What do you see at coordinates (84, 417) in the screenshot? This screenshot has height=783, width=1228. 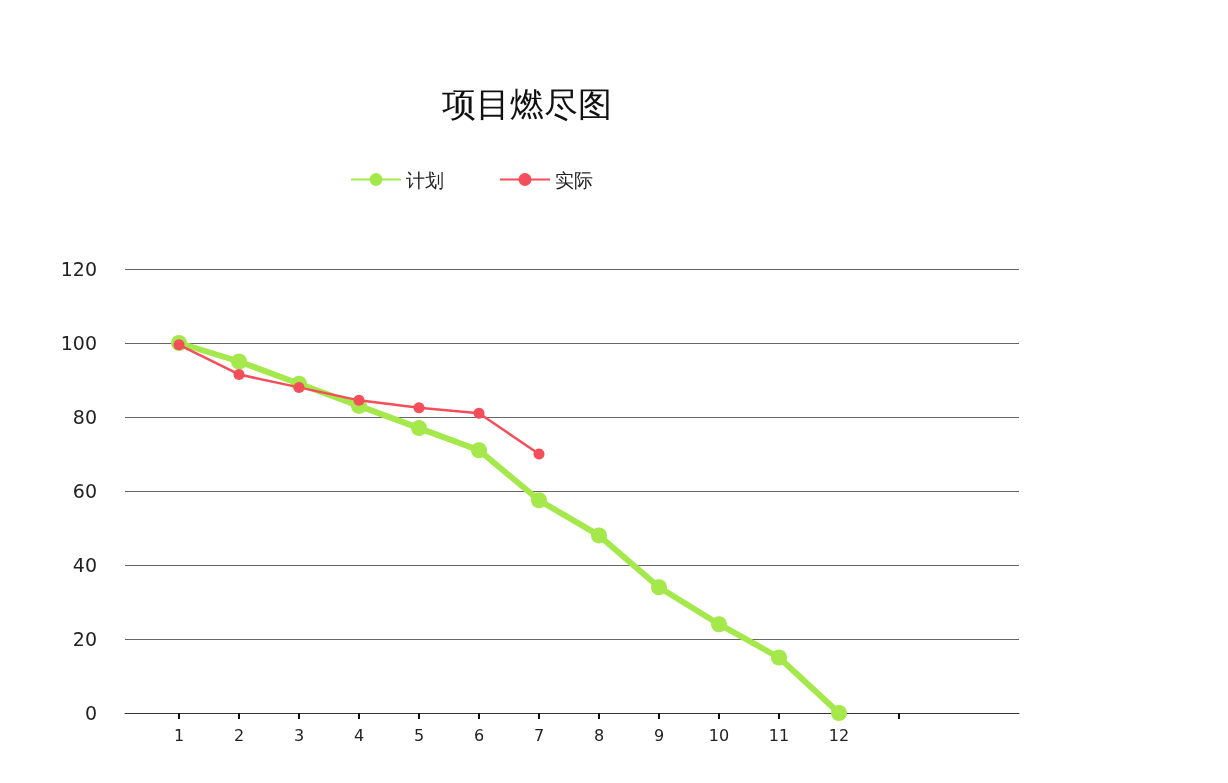 I see `y-tick-label: 80` at bounding box center [84, 417].